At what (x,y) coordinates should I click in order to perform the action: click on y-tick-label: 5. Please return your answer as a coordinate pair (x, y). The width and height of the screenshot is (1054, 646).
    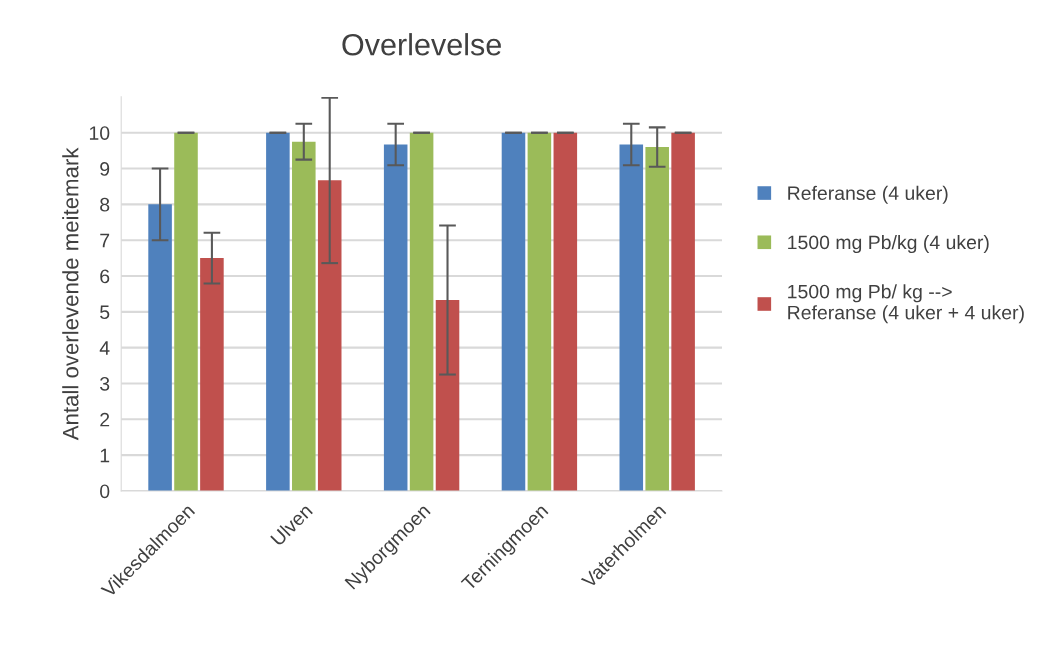
    Looking at the image, I should click on (105, 312).